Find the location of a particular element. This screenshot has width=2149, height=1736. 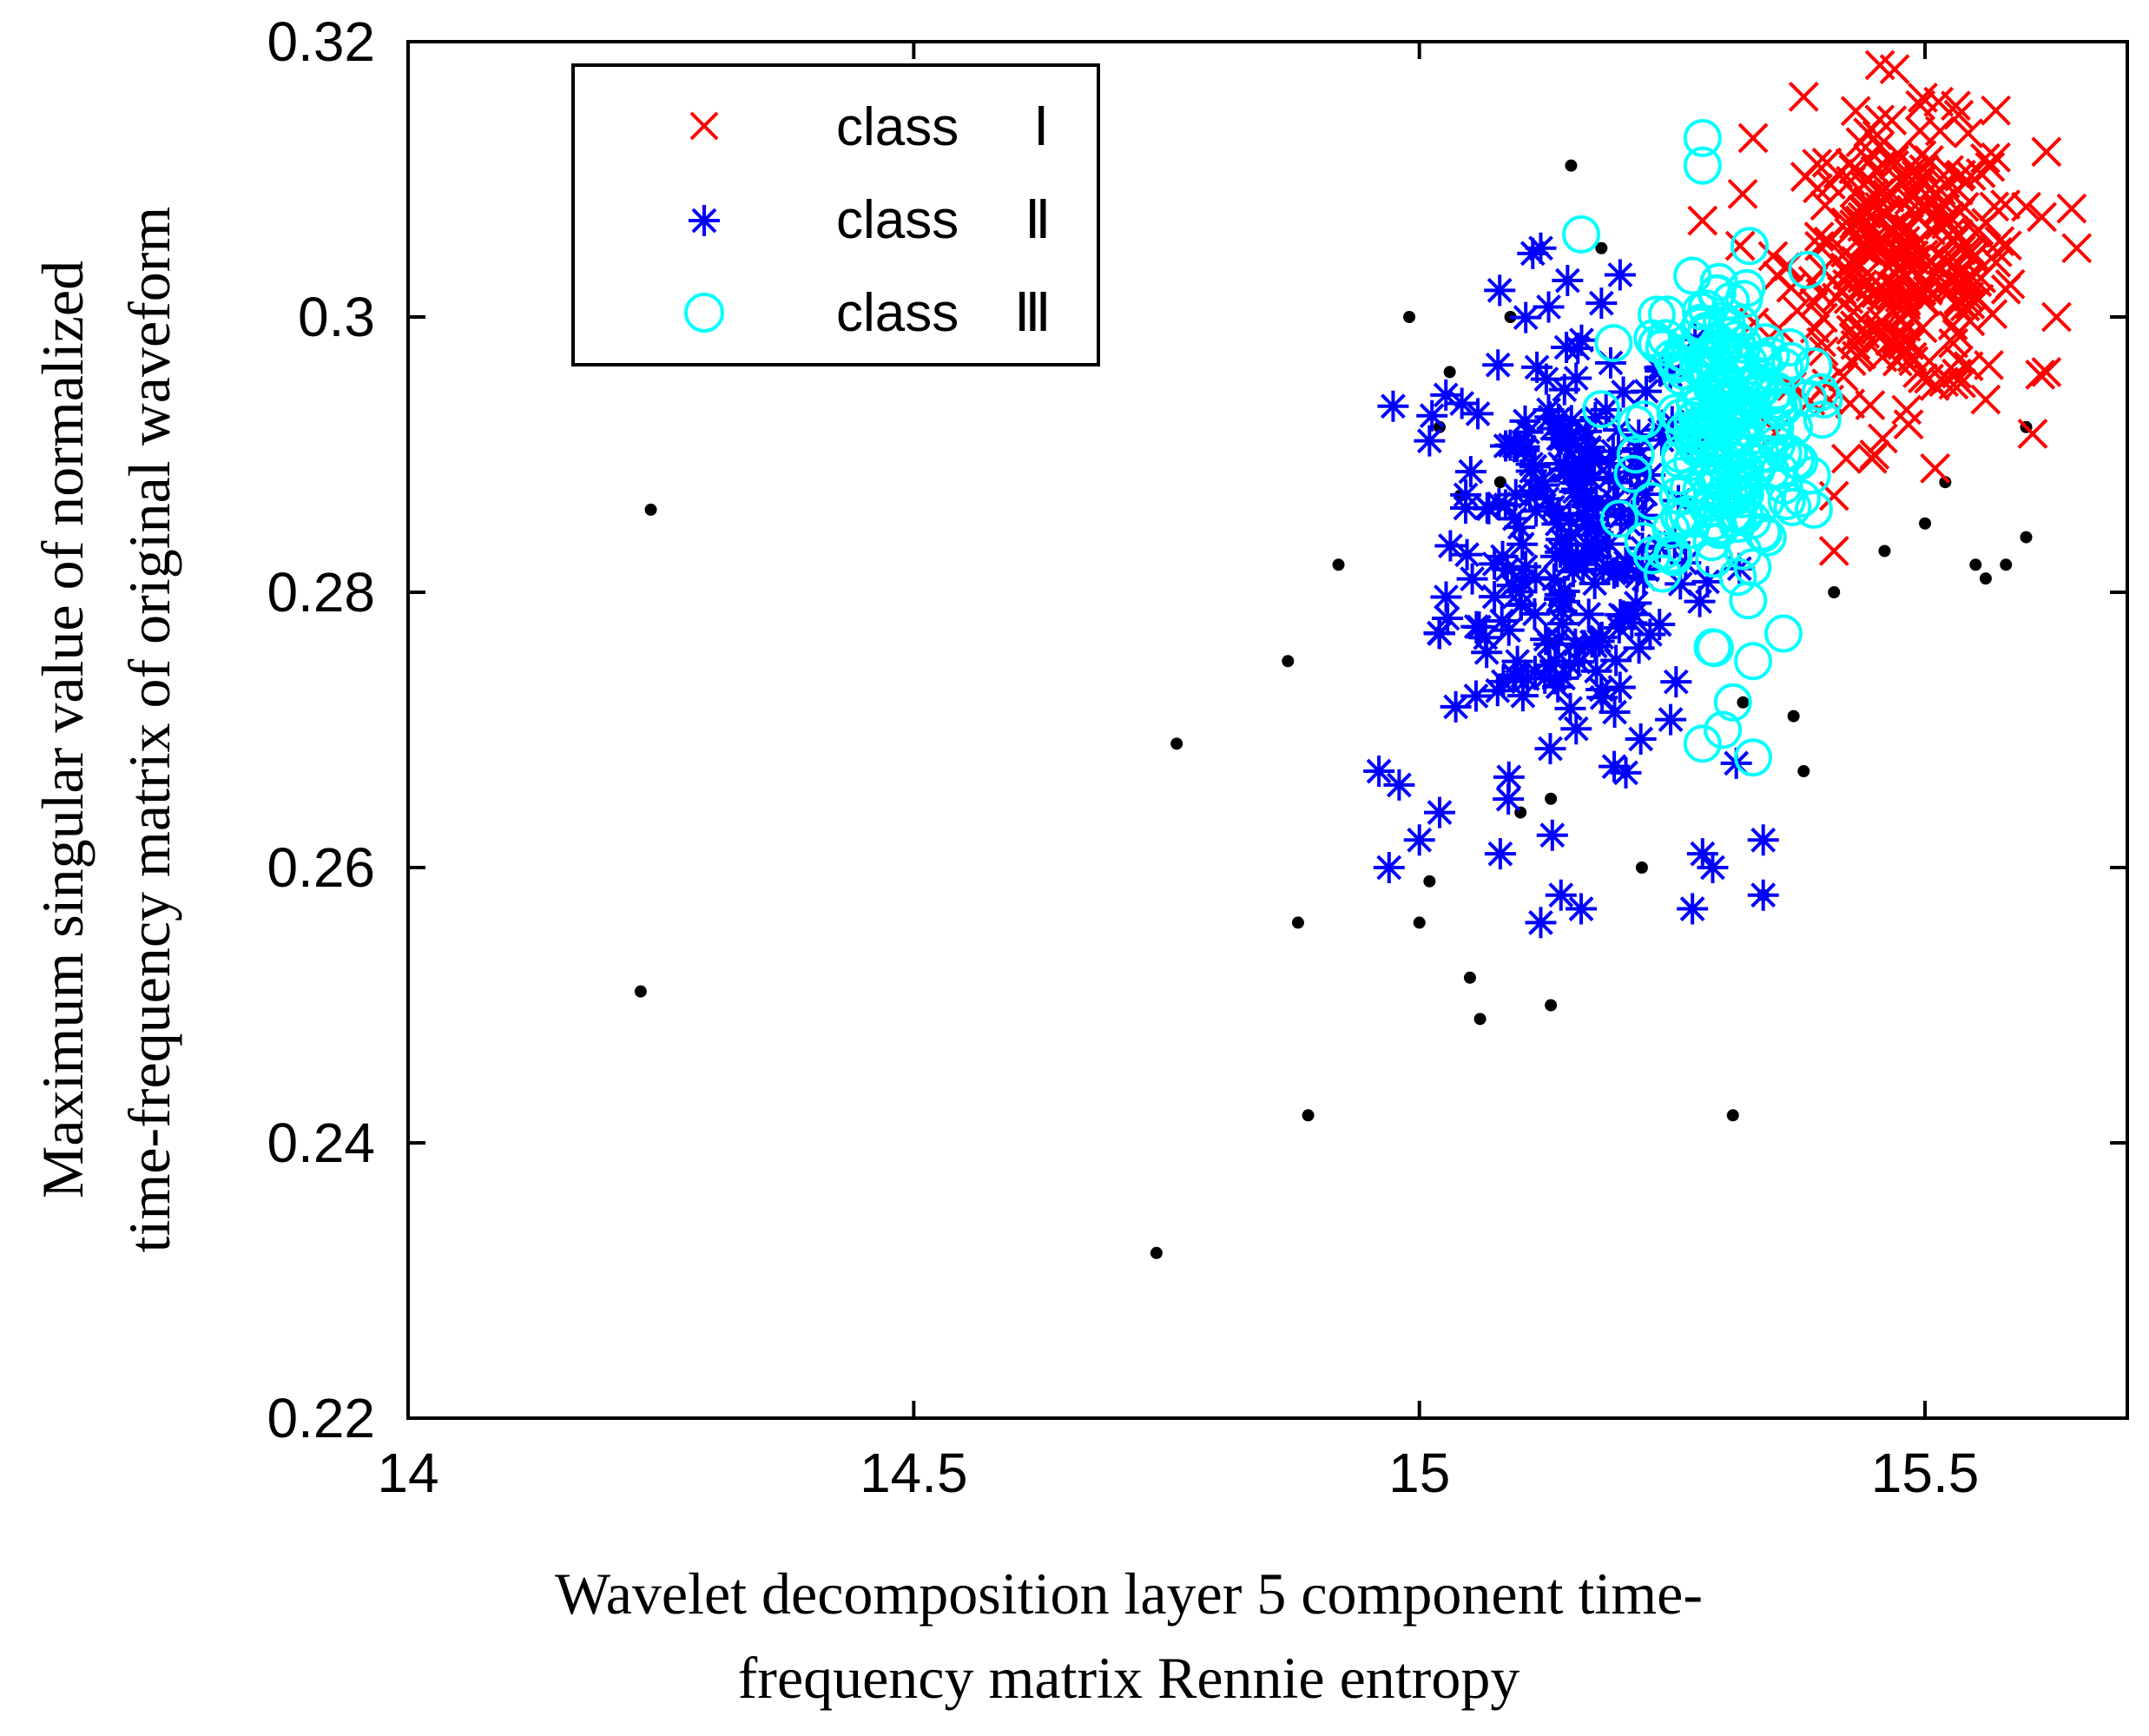

legend-label-class-3: class is located at coordinates (897, 313).